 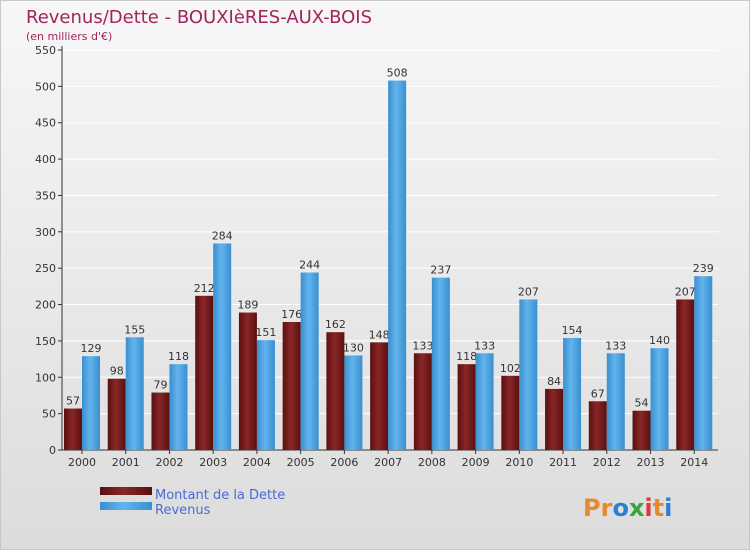 What do you see at coordinates (45, 268) in the screenshot?
I see `y-tick-label: 250` at bounding box center [45, 268].